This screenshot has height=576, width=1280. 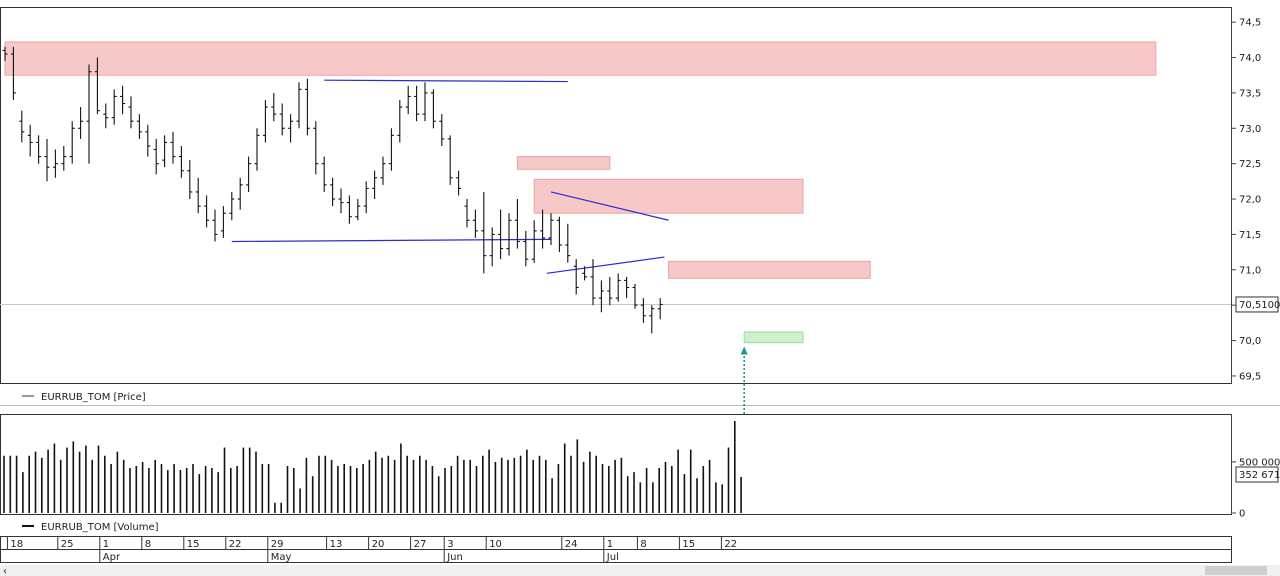 What do you see at coordinates (336, 544) in the screenshot?
I see `date-label: 13` at bounding box center [336, 544].